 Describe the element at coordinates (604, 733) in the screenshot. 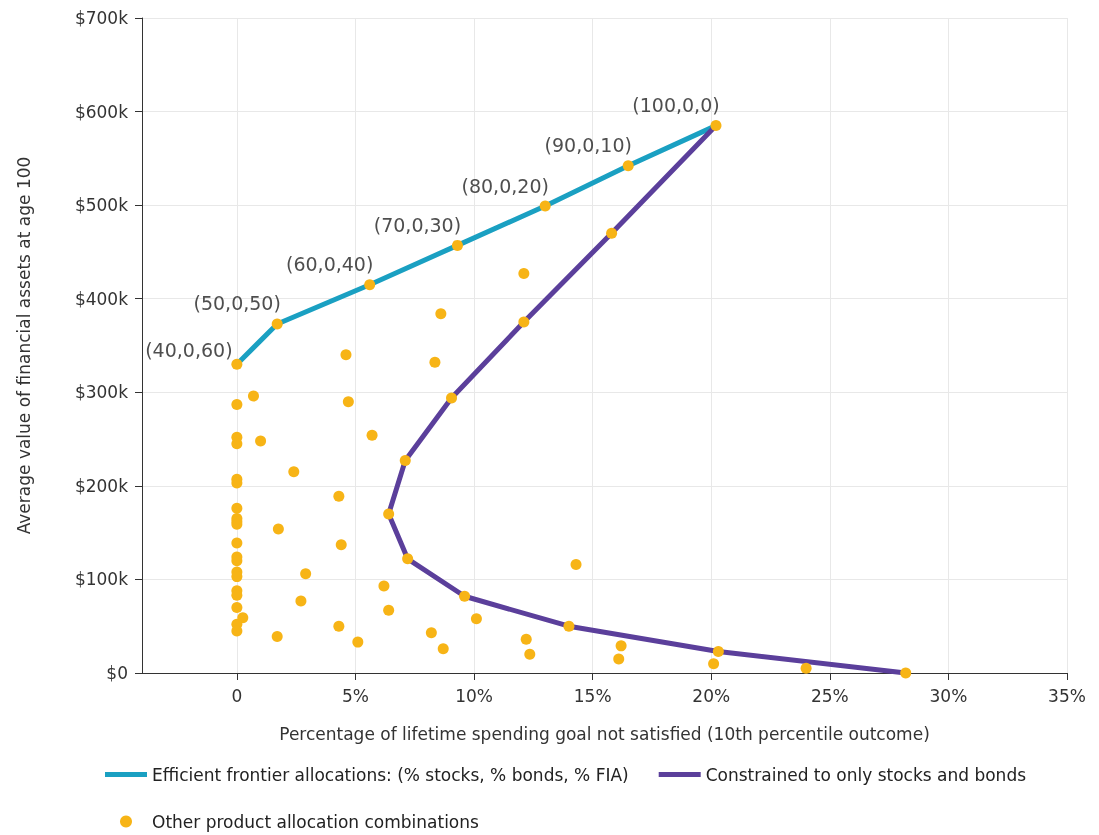

I see `x-axis-title: Percentage of lifetime spending goal not satisfied (10th percentile outcome)` at that location.